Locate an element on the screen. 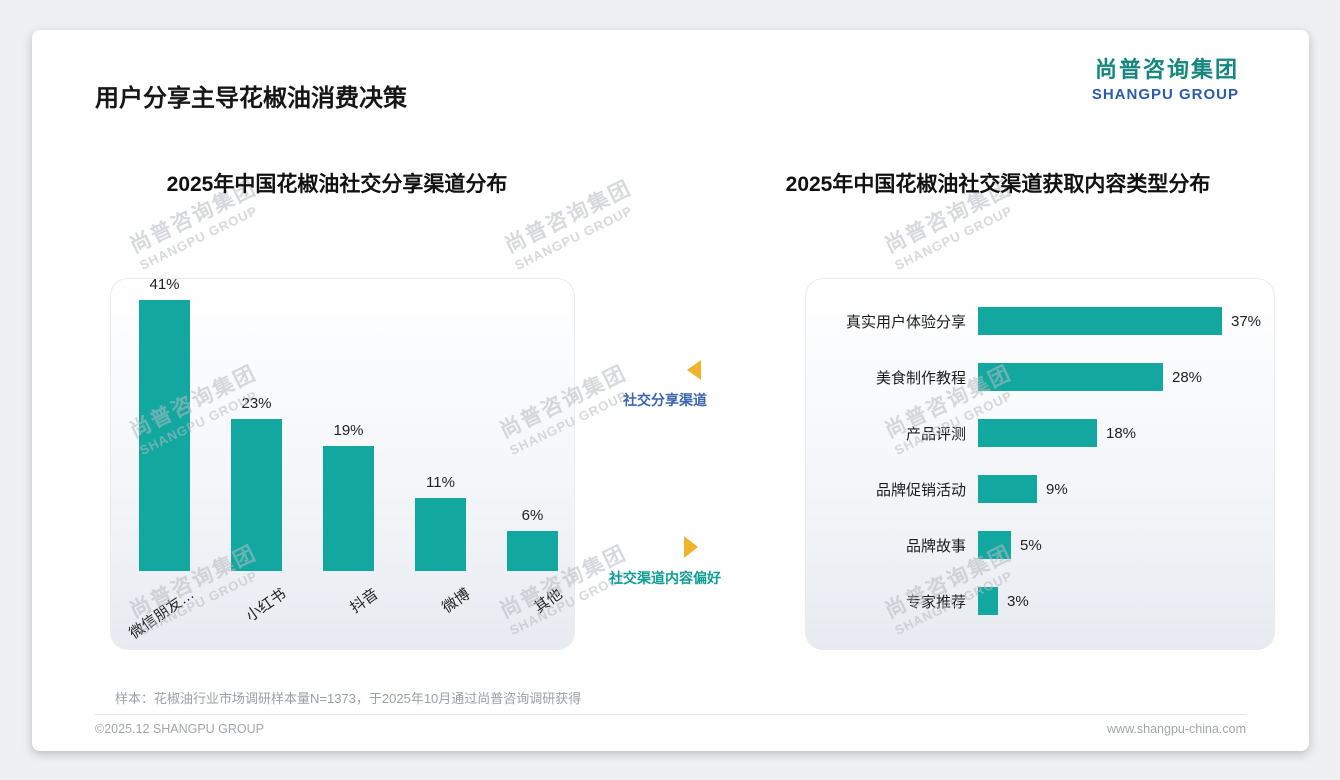  hbar-row-0: 真实用户体验分享 37% is located at coordinates (1040, 321).